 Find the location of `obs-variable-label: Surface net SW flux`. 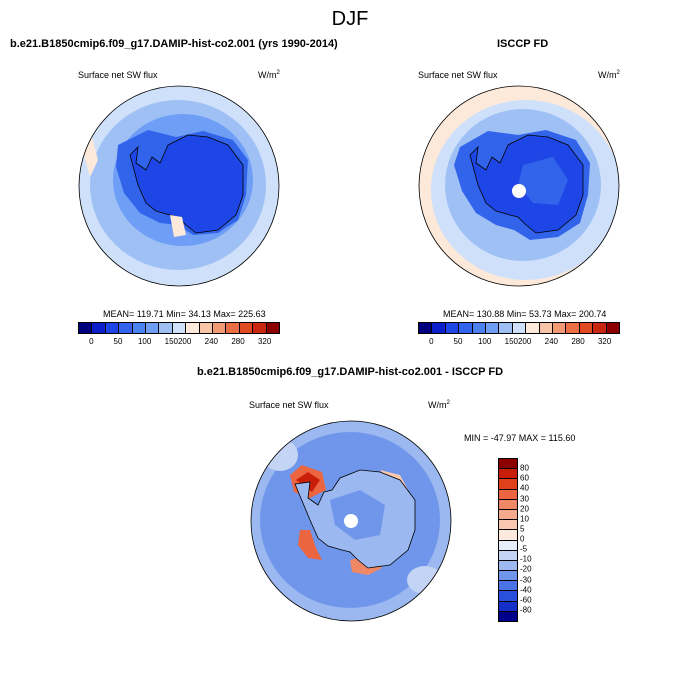

obs-variable-label: Surface net SW flux is located at coordinates (458, 75).